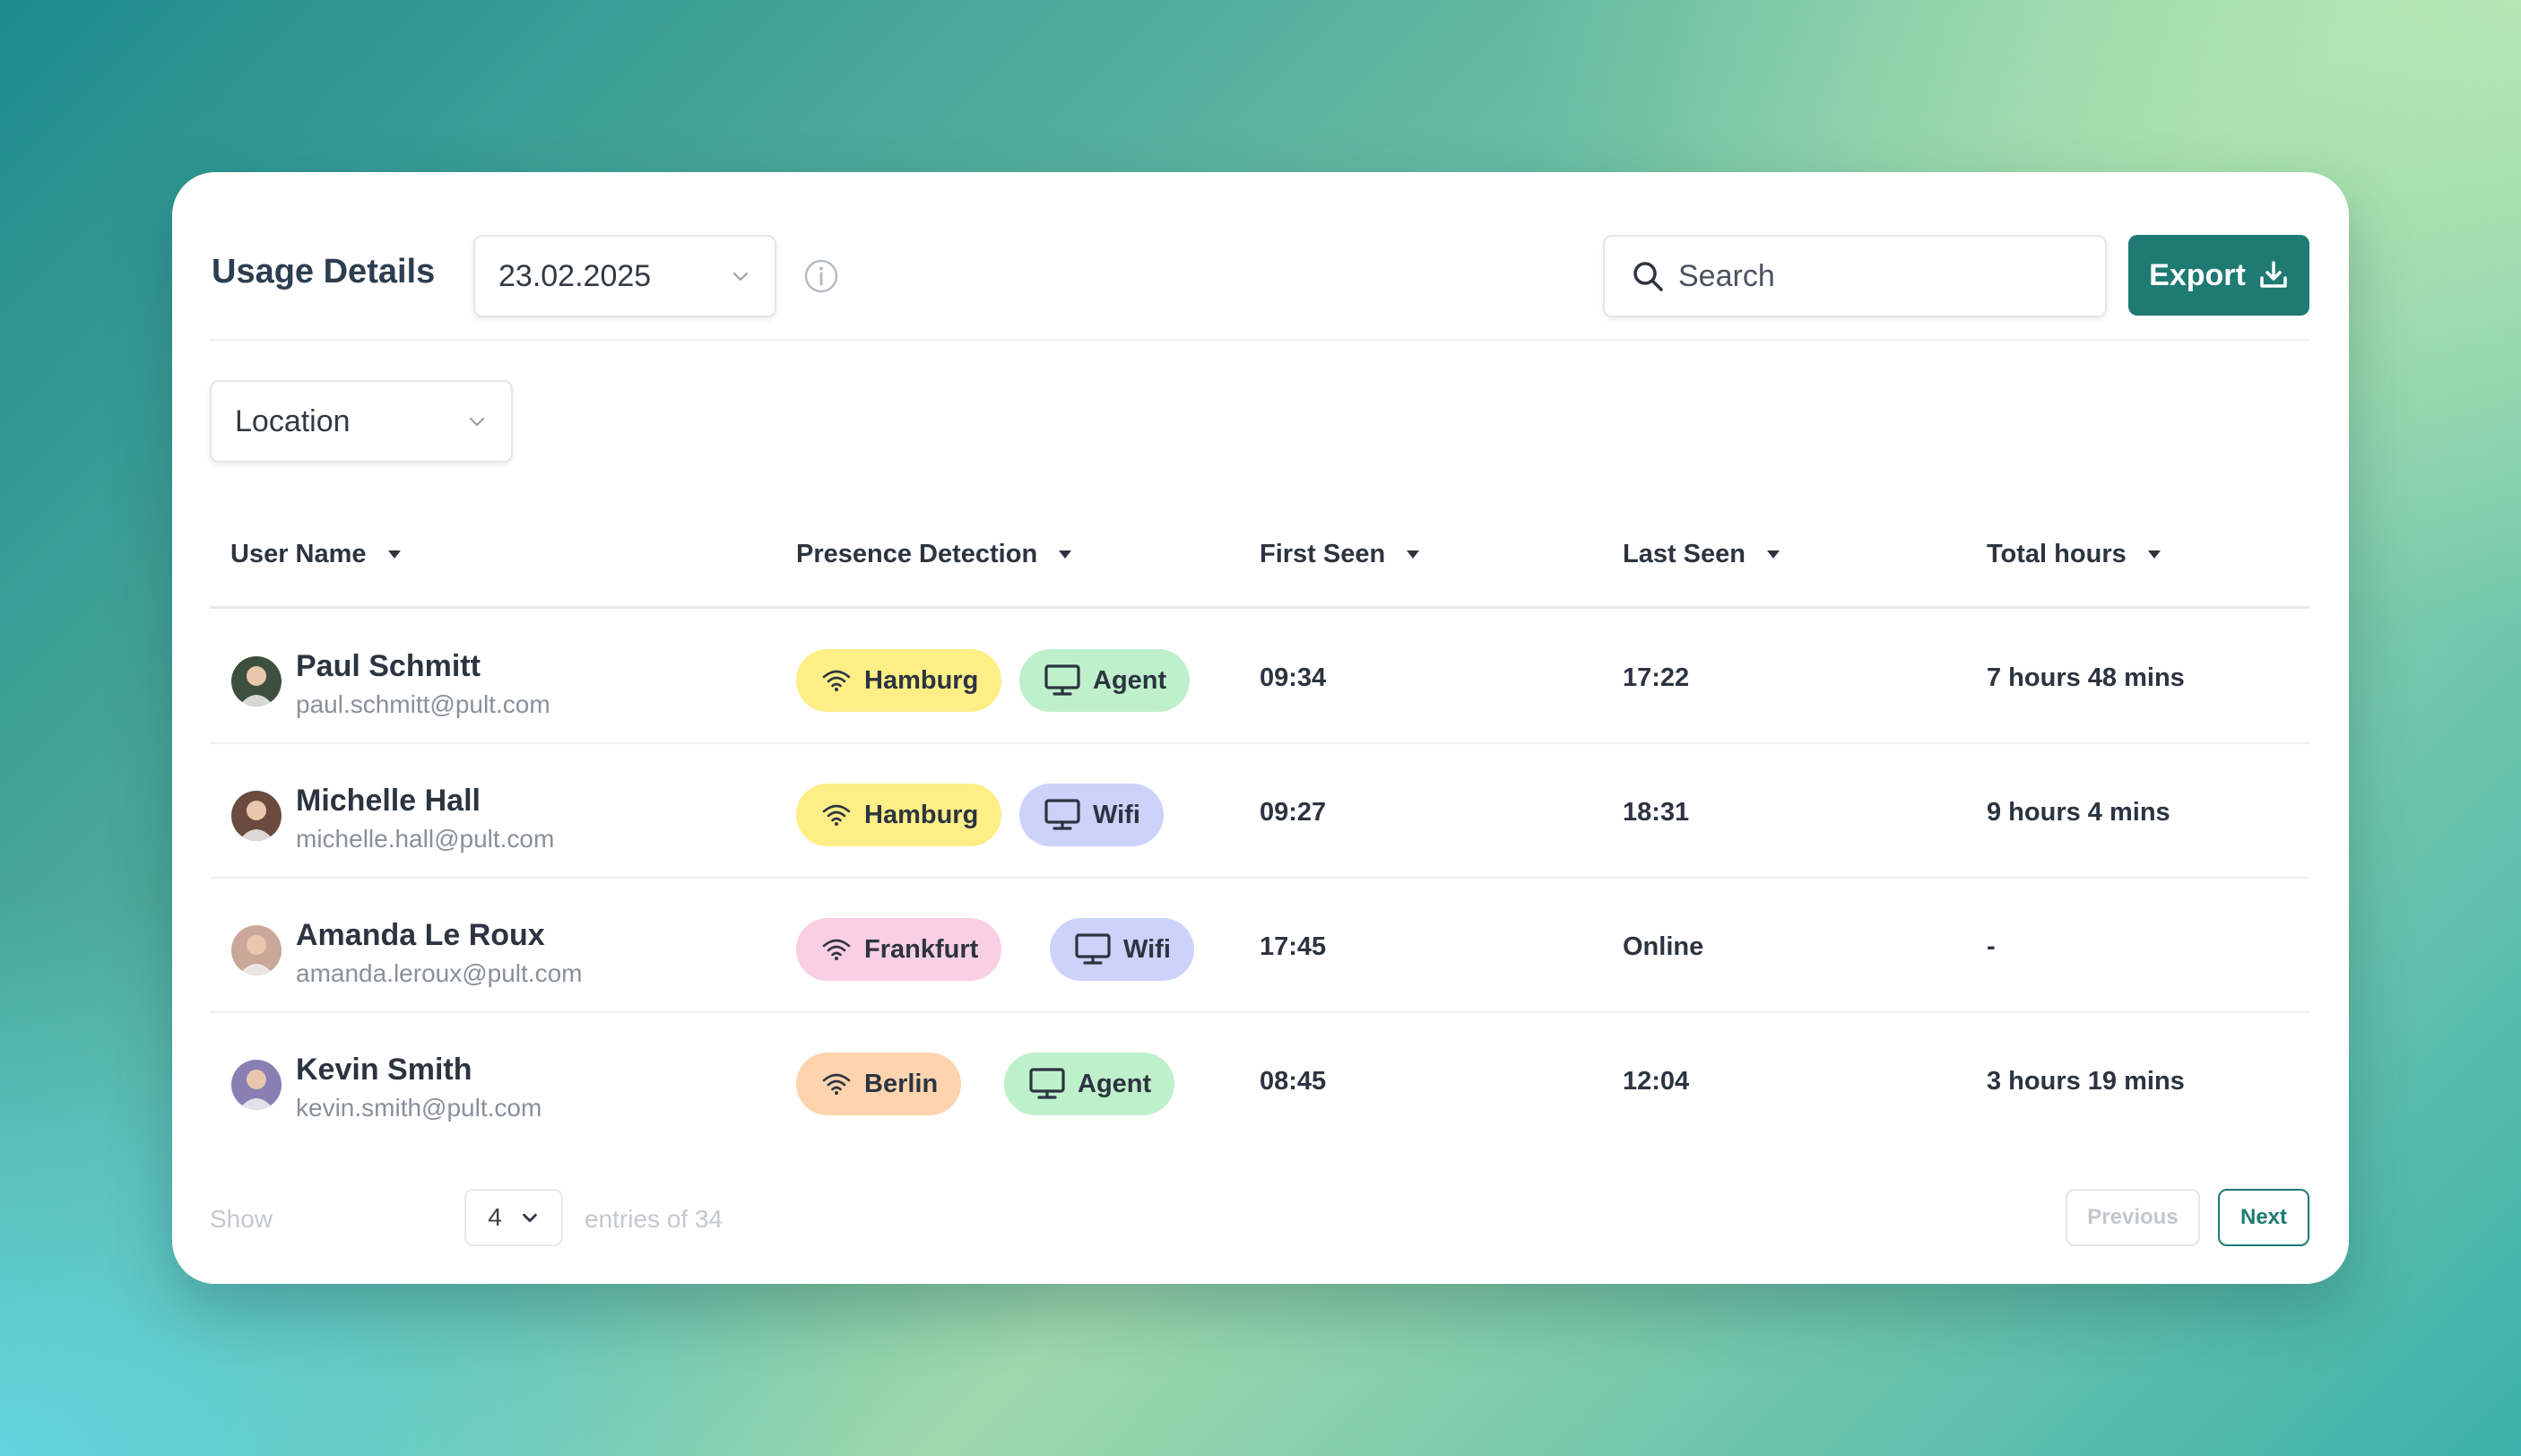  What do you see at coordinates (388, 666) in the screenshot?
I see `user-name: Paul Schmitt` at bounding box center [388, 666].